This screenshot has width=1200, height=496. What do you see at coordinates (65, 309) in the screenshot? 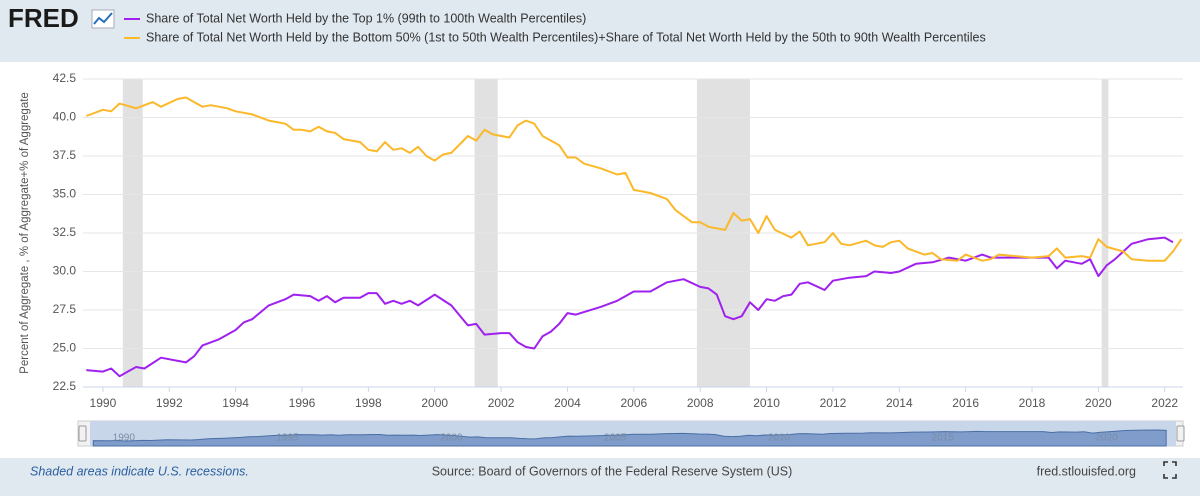
I see `y-tick-label: 27.5` at bounding box center [65, 309].